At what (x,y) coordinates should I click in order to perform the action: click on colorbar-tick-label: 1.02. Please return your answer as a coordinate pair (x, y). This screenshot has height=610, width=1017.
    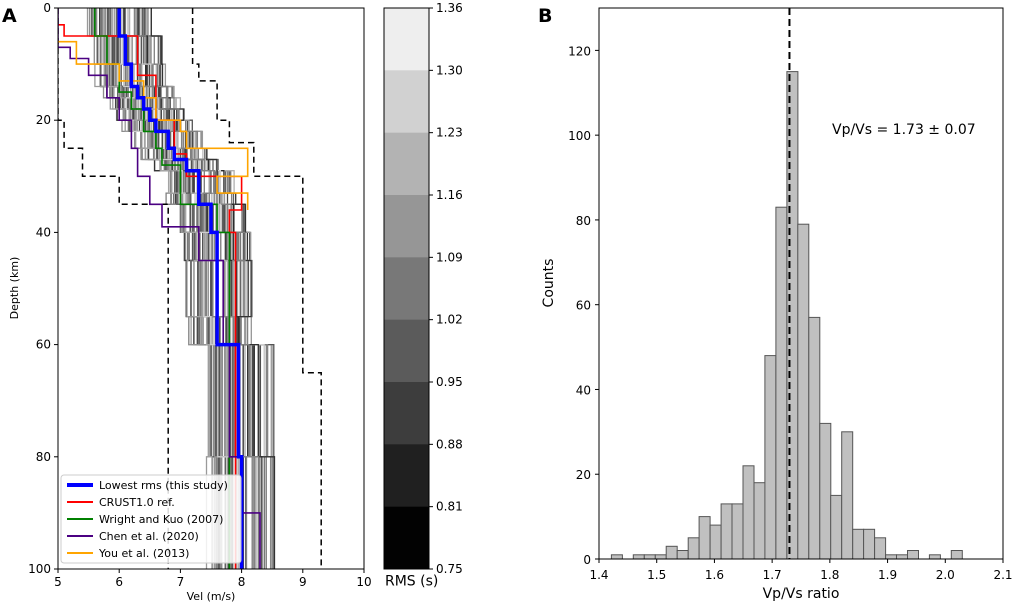
    Looking at the image, I should click on (449, 320).